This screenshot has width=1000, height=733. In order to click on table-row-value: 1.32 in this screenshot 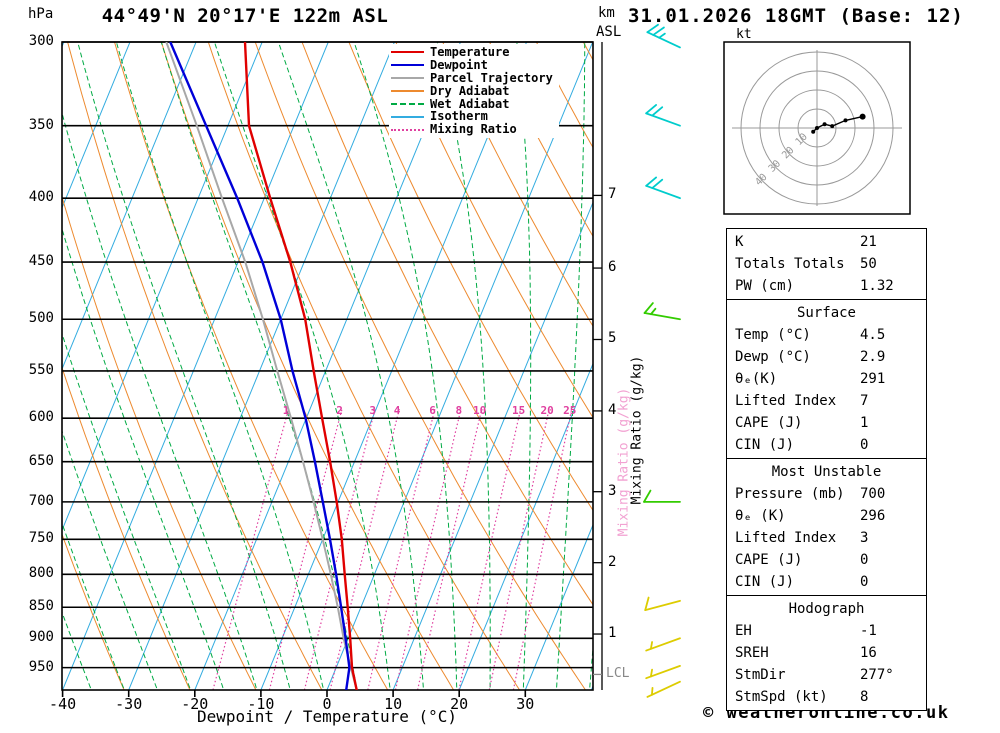, I will do `click(877, 286)`.